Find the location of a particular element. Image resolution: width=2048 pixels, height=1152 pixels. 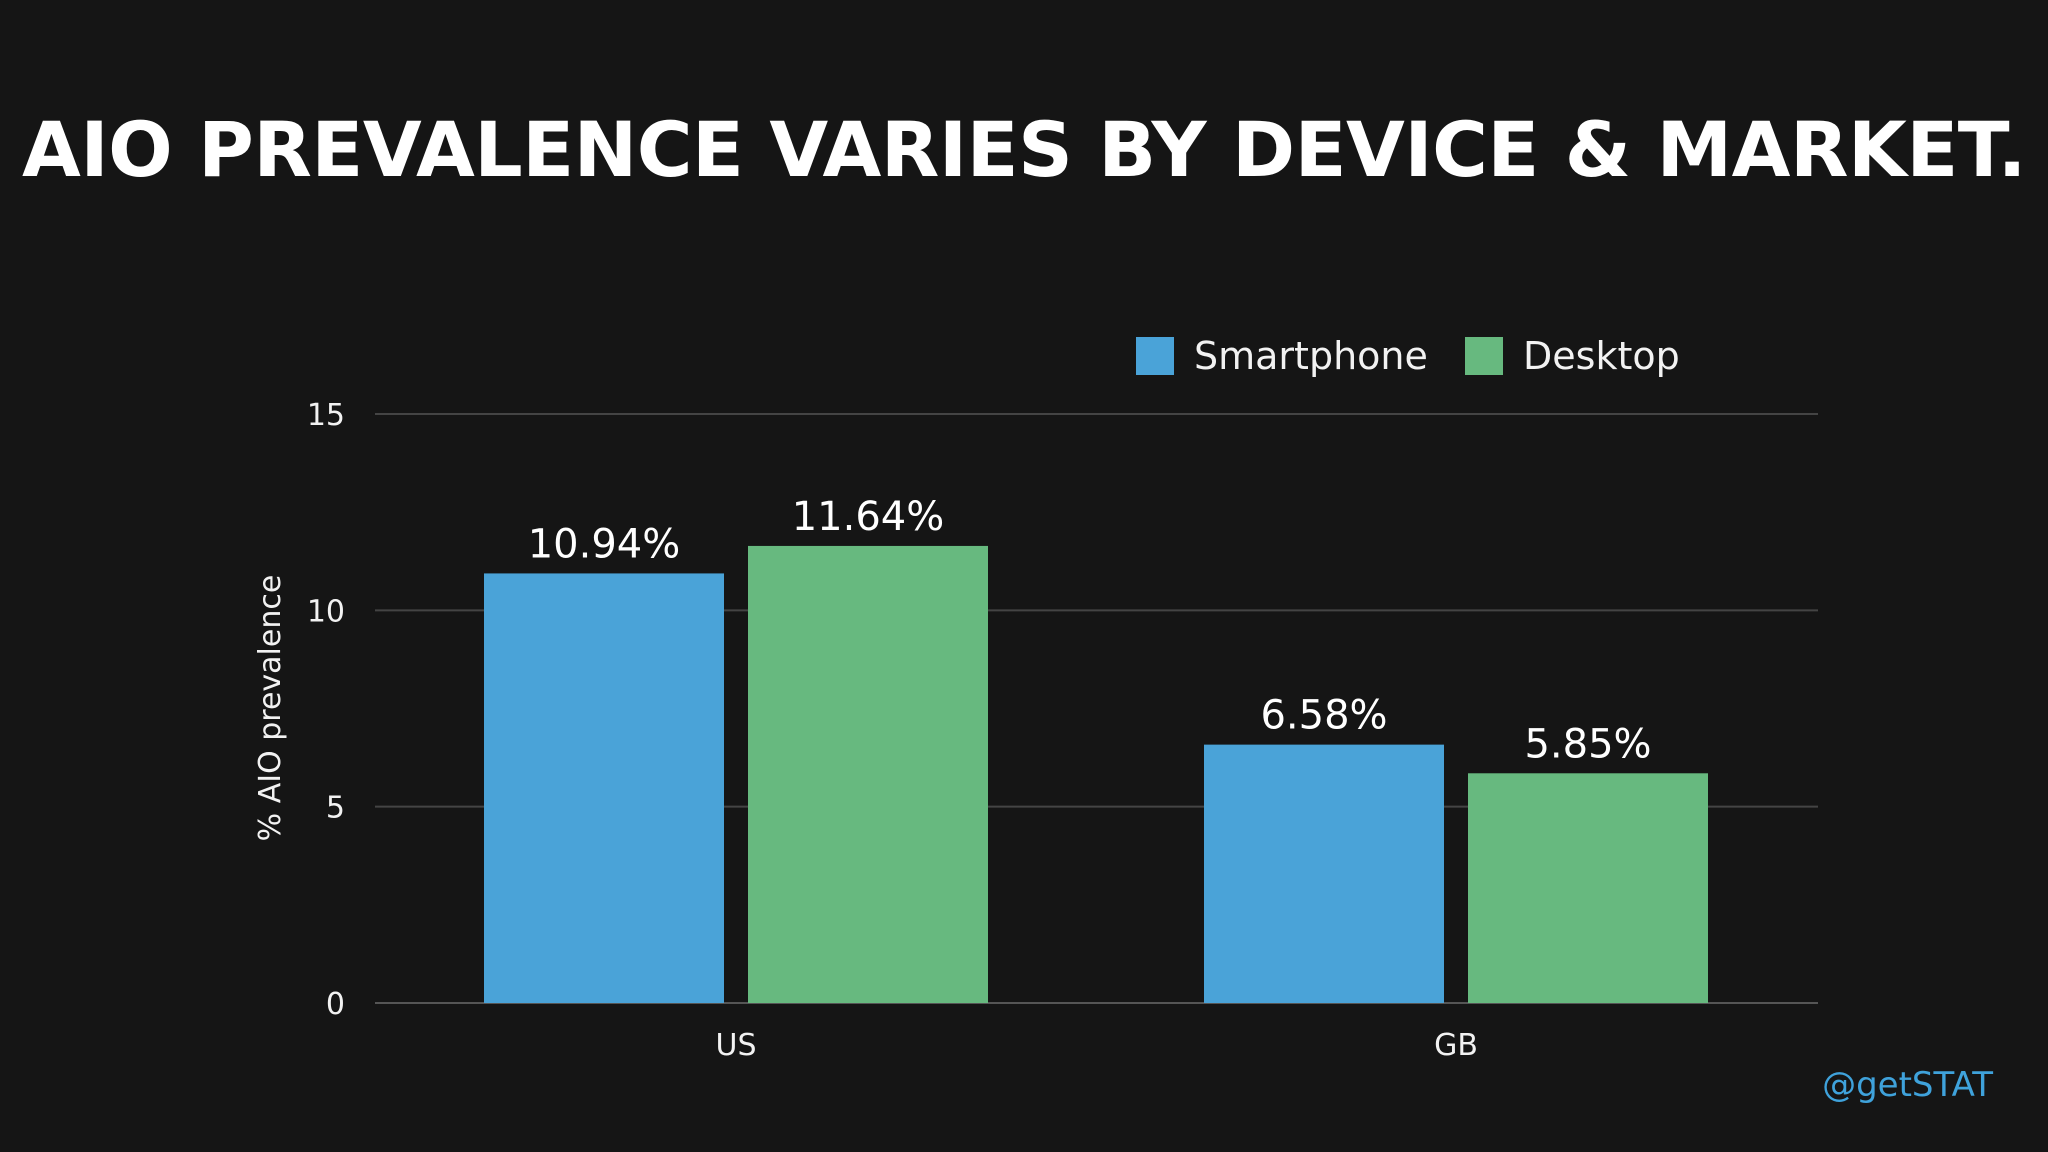

y-tick-label: 0 is located at coordinates (335, 1004).